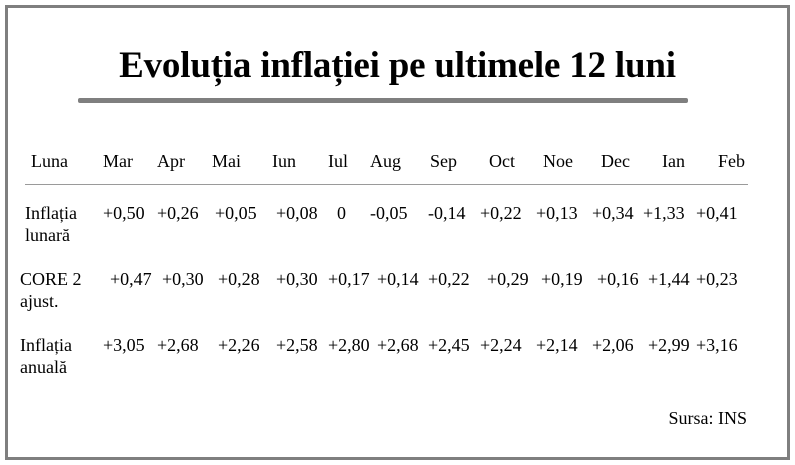  What do you see at coordinates (51, 279) in the screenshot?
I see `row-label-line: CORE 2` at bounding box center [51, 279].